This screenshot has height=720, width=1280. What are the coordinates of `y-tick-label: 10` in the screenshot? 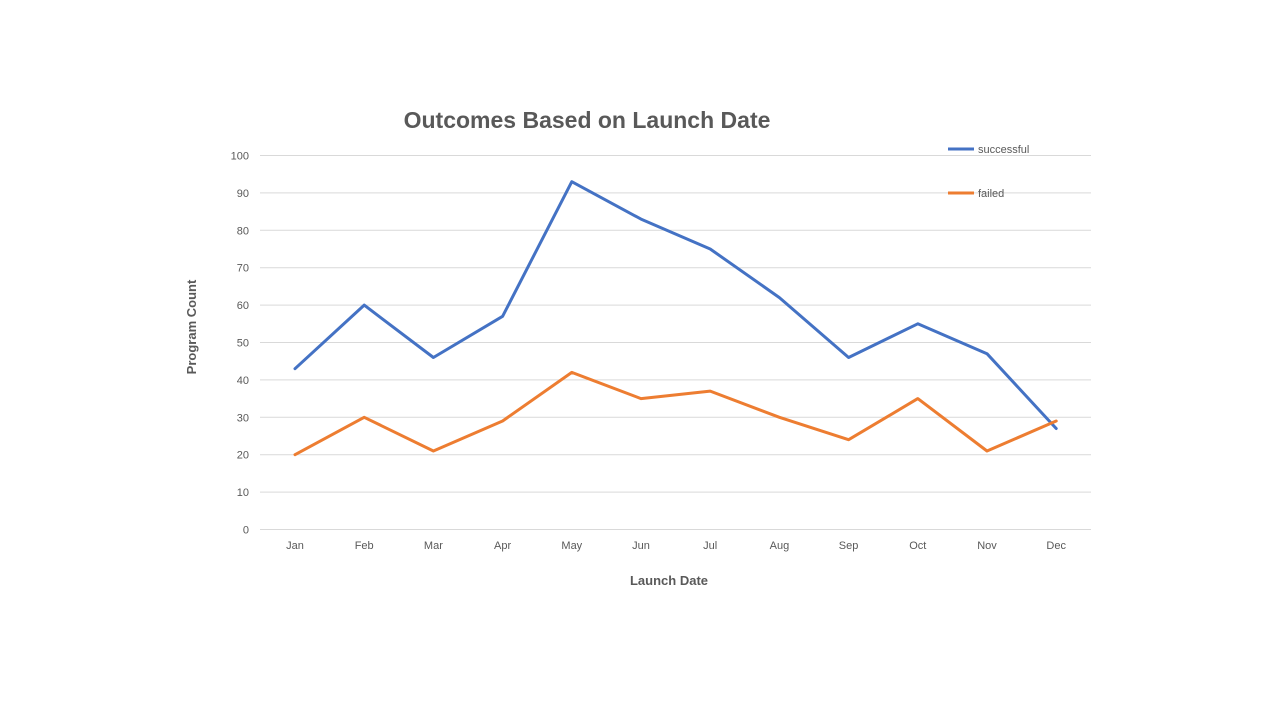 It's located at (243, 493).